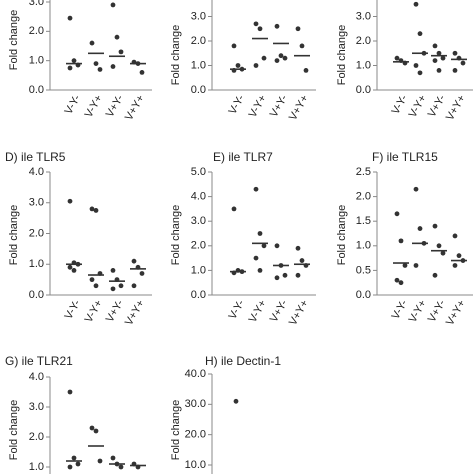 This screenshot has width=474, height=474. What do you see at coordinates (195, 435) in the screenshot?
I see `y-tick-label: 20.0` at bounding box center [195, 435].